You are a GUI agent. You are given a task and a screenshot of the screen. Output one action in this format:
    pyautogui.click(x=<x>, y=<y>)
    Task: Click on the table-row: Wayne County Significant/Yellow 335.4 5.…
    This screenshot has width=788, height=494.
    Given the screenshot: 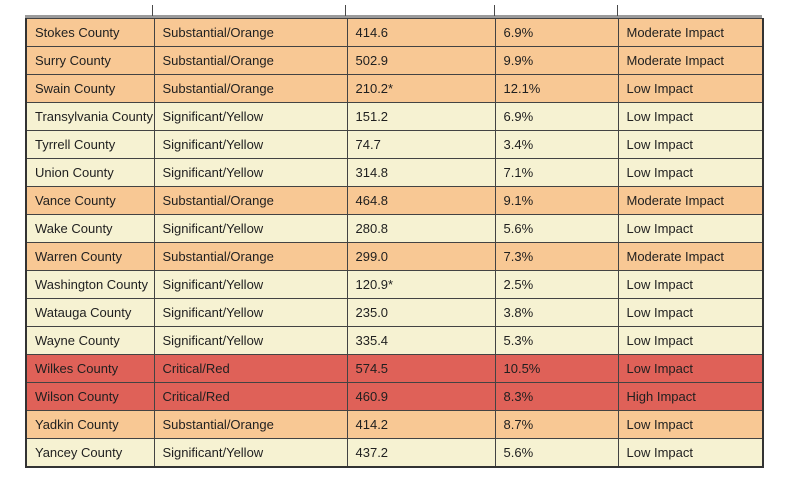 What is the action you would take?
    pyautogui.click(x=394, y=340)
    